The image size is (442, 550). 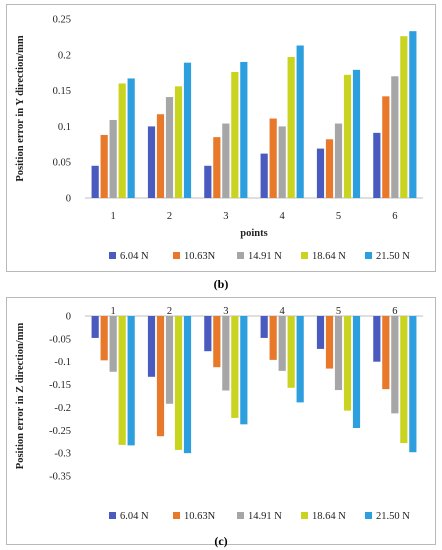 I want to click on chart-b-category-label: 6, so click(x=394, y=216).